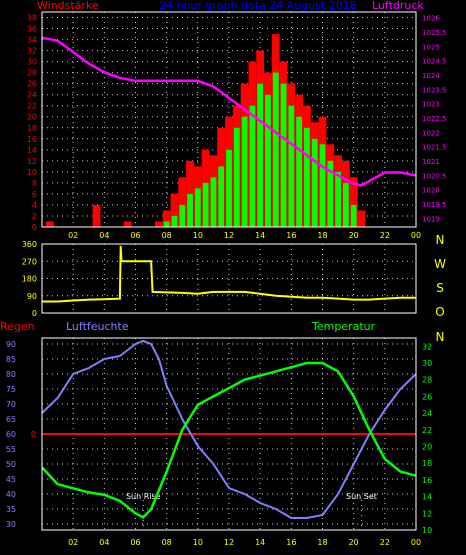 The height and width of the screenshot is (555, 466). I want to click on climate-x-tick-label: 10, so click(198, 542).